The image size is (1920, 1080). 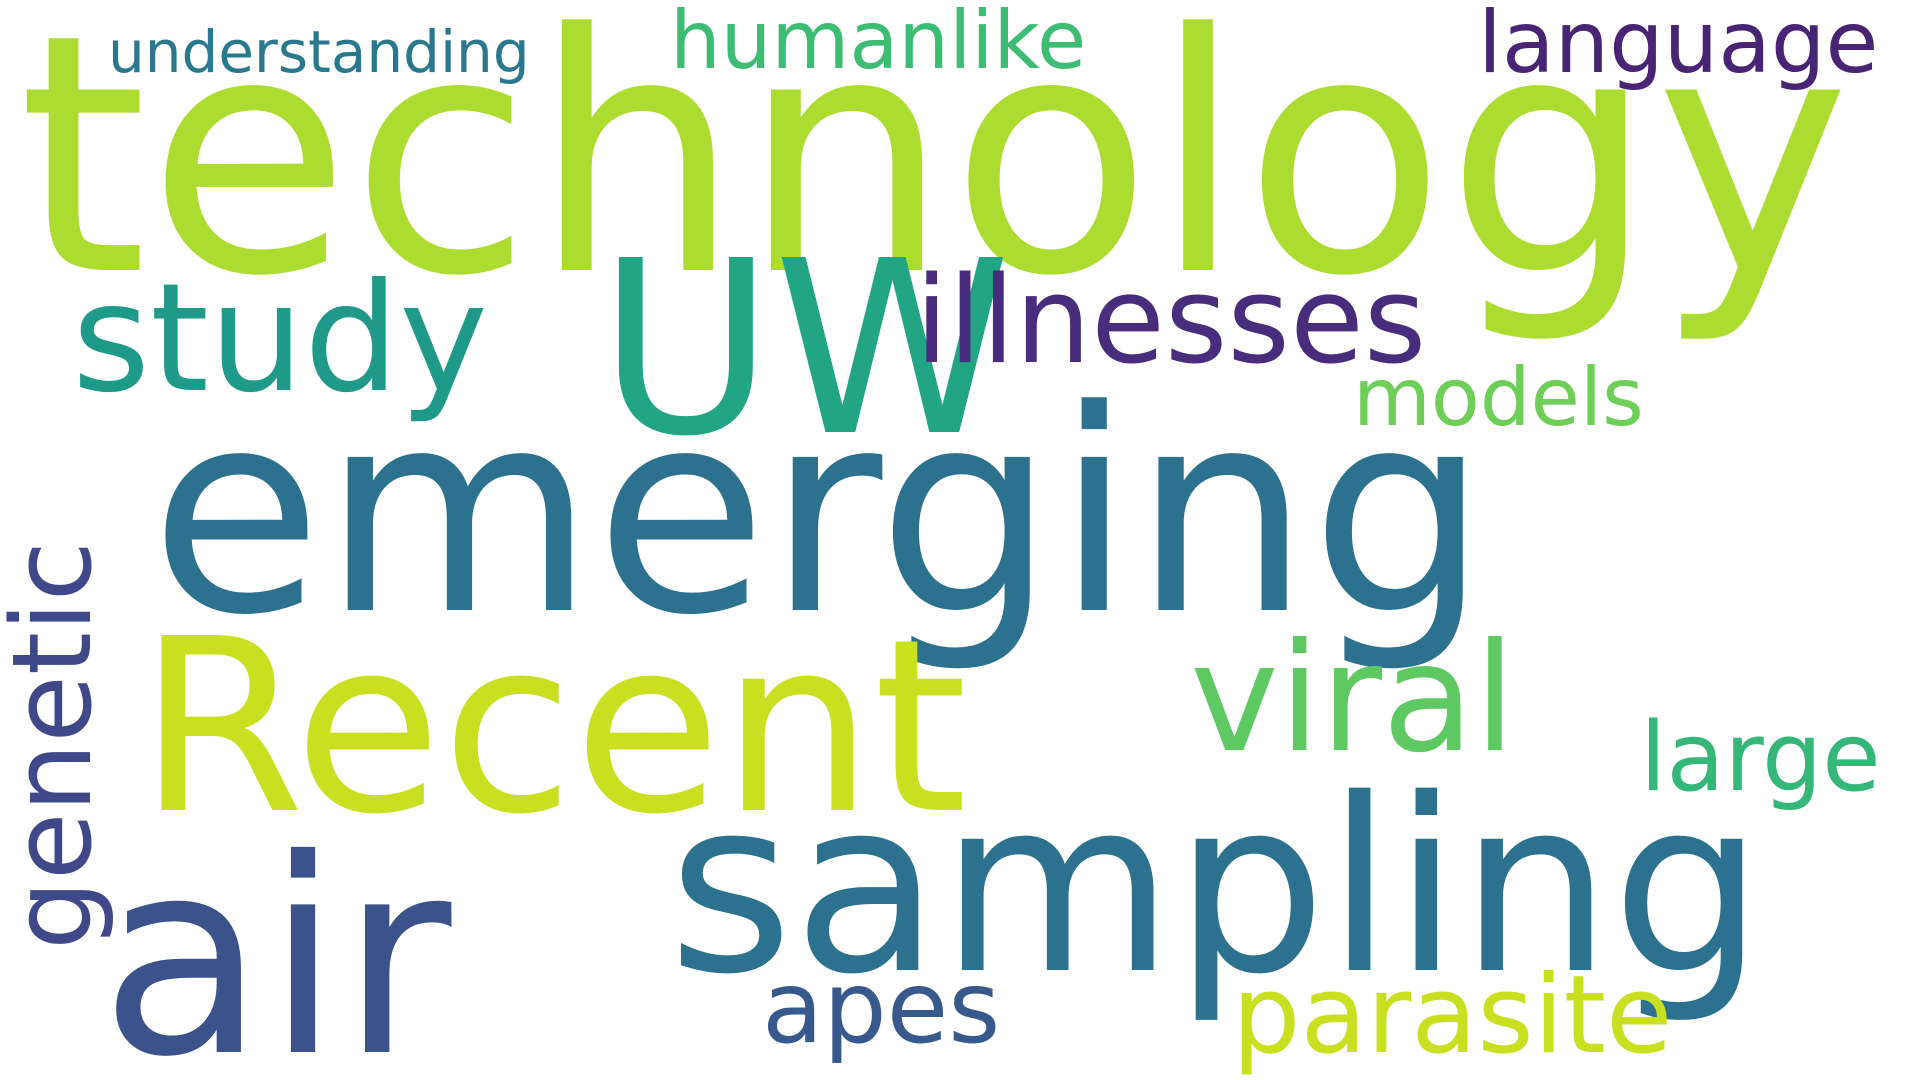 What do you see at coordinates (552, 727) in the screenshot?
I see `word-recent: Recent` at bounding box center [552, 727].